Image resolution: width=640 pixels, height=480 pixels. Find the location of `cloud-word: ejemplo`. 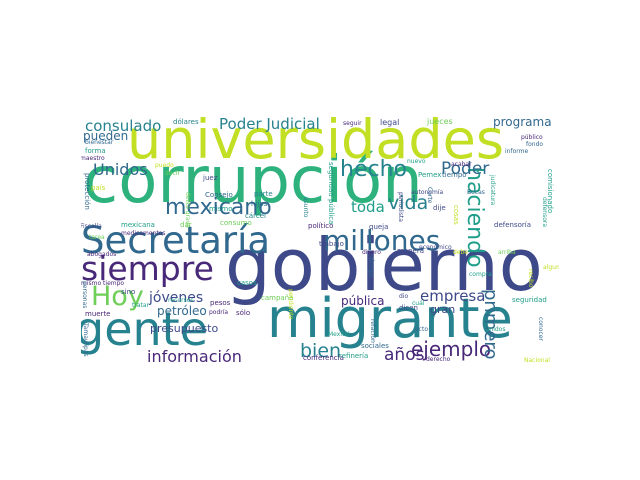

cloud-word: ejemplo is located at coordinates (451, 349).